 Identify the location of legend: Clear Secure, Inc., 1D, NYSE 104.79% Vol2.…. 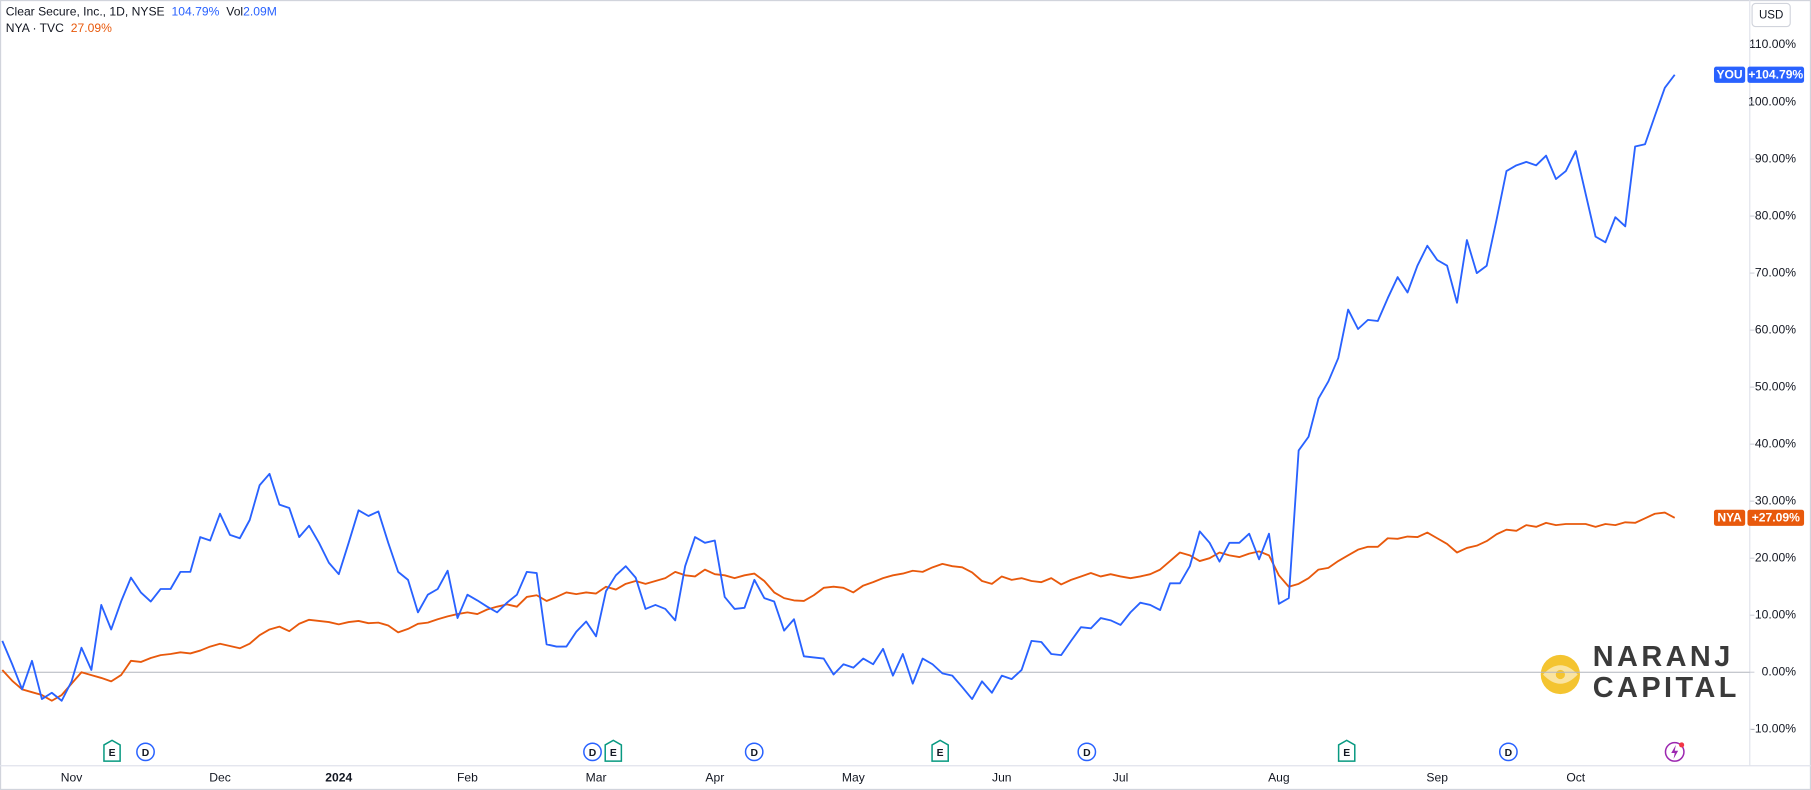
(141, 20).